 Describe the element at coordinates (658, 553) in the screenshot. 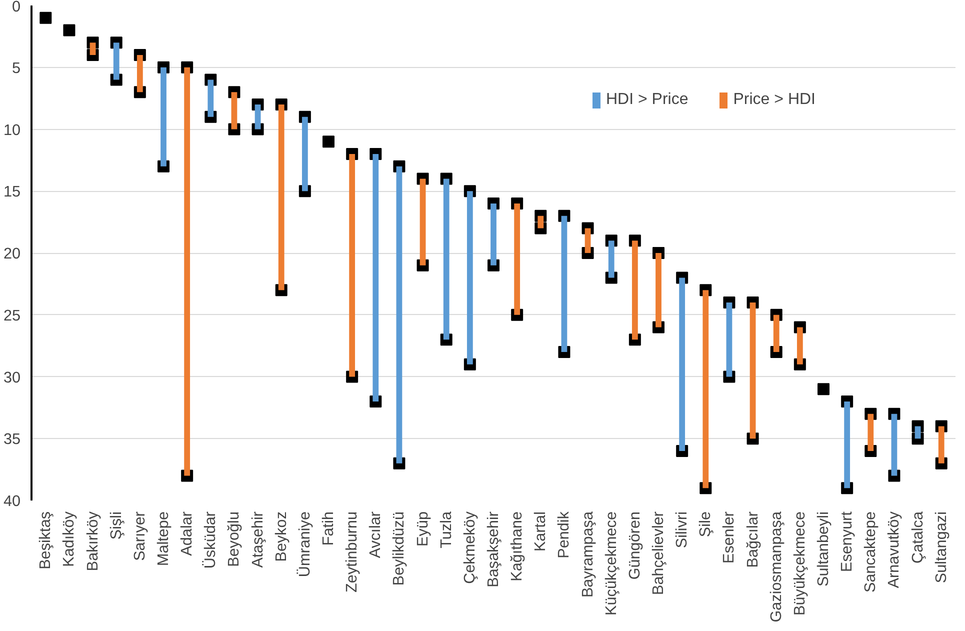

I see `x-tick-label: Bahçelievler` at that location.